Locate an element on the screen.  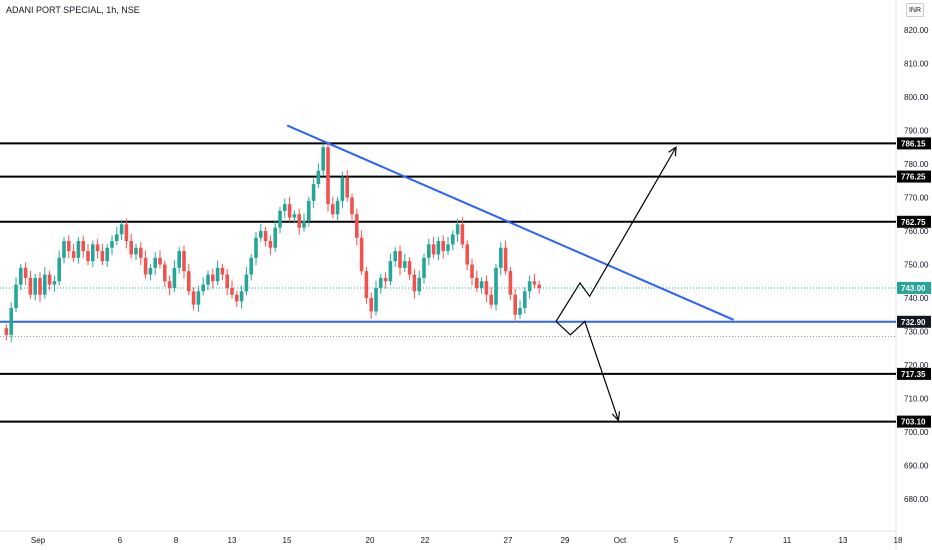
level-label: 717.35 is located at coordinates (913, 374).